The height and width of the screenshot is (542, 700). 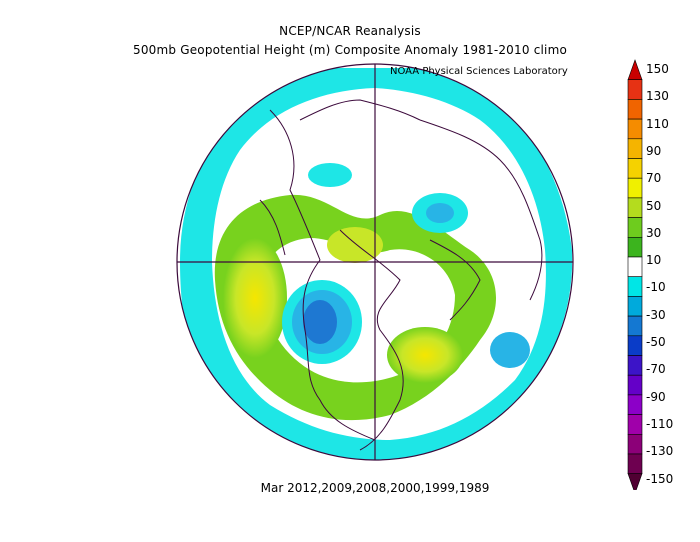 What do you see at coordinates (660, 451) in the screenshot?
I see `colorbar-tick-label: -130` at bounding box center [660, 451].